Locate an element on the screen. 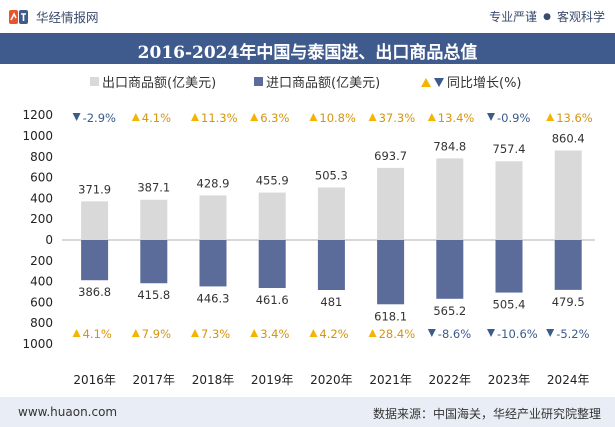 The image size is (615, 427). y-tick-label: 200 is located at coordinates (41, 219).